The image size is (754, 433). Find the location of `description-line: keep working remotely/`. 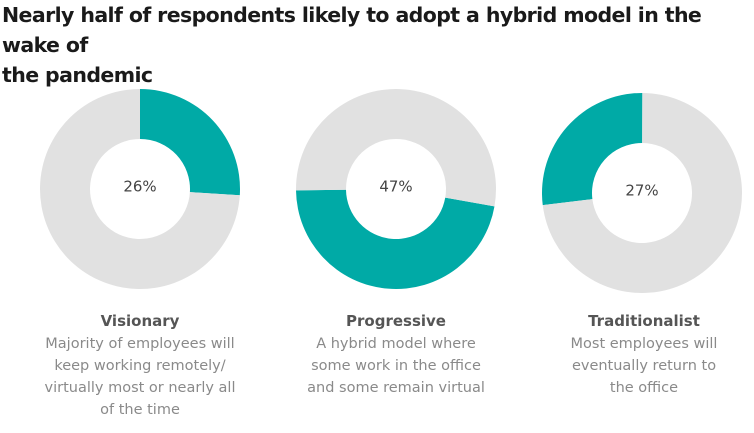

description-line: keep working remotely/ is located at coordinates (140, 366).